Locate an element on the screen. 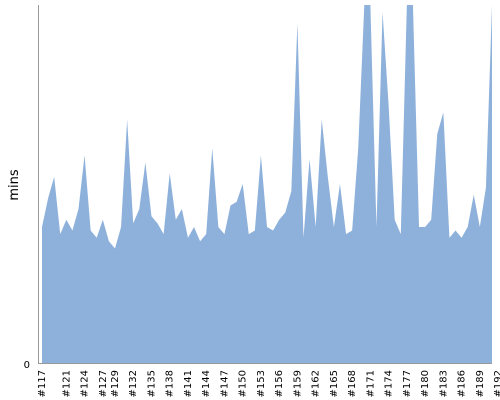 The width and height of the screenshot is (500, 400). x-tick-label: #183 is located at coordinates (443, 383).